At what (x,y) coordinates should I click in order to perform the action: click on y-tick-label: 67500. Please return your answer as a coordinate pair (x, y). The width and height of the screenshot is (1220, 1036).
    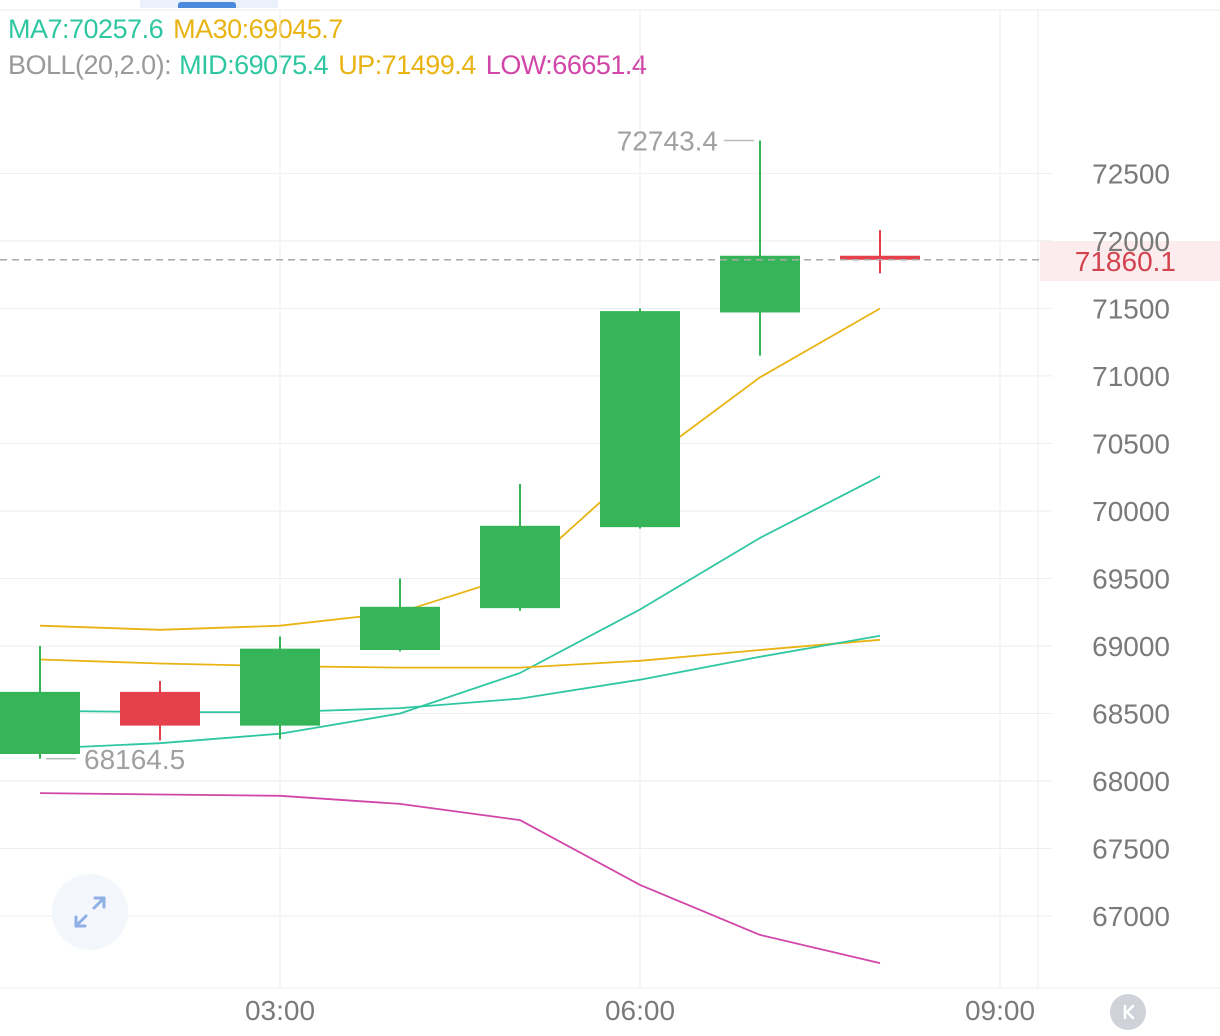
    Looking at the image, I should click on (1131, 848).